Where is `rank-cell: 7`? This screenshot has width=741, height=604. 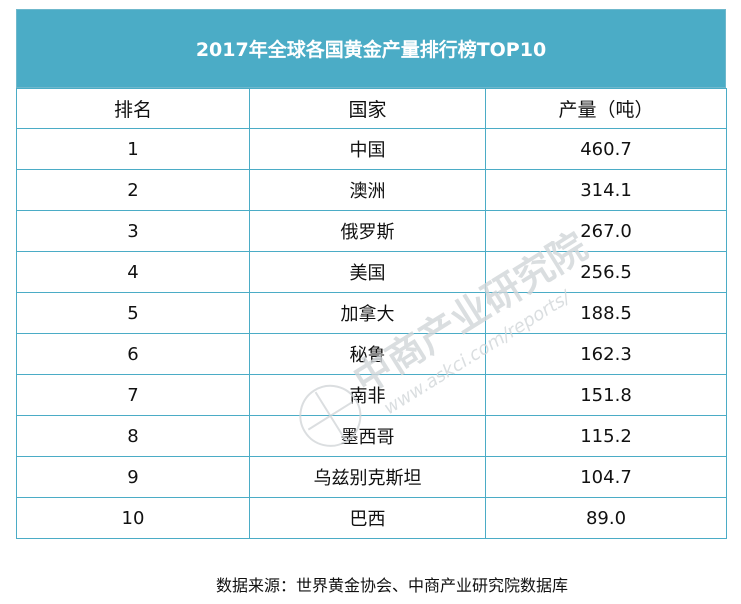 rank-cell: 7 is located at coordinates (133, 395).